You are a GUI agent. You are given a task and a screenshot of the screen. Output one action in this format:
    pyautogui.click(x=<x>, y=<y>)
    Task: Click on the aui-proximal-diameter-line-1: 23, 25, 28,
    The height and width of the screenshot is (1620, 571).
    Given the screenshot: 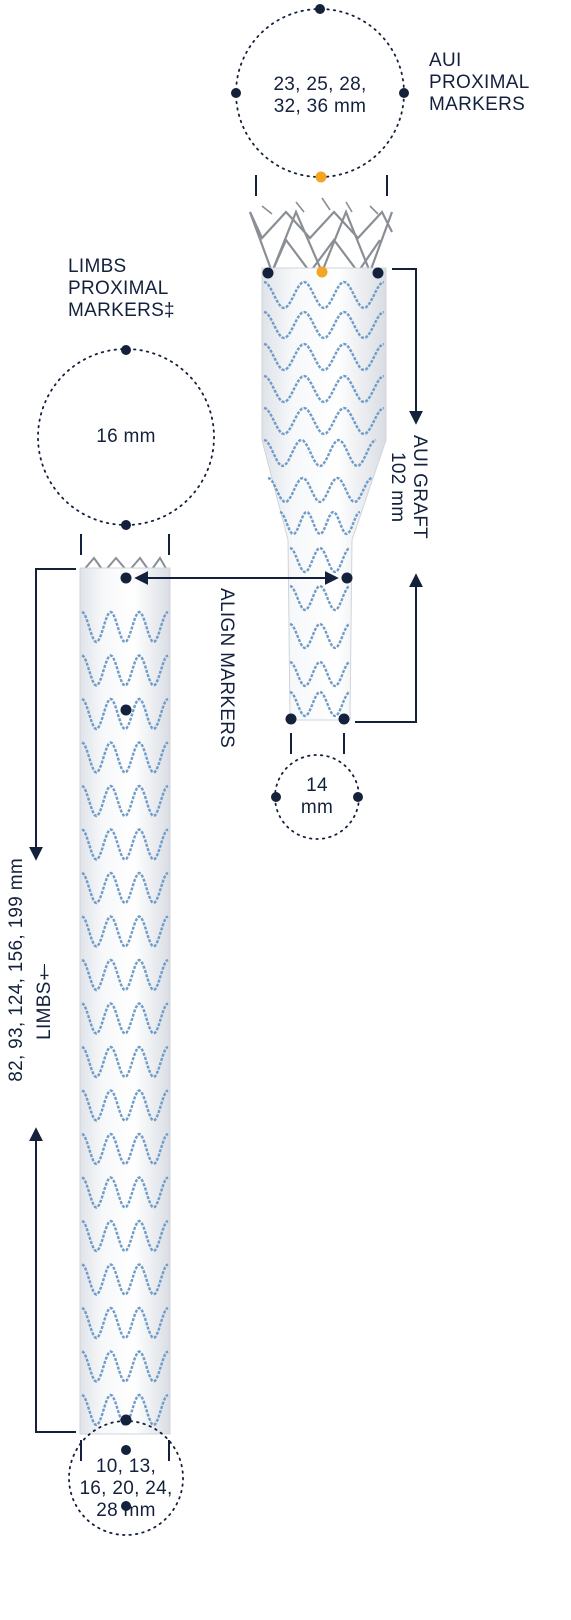 What is the action you would take?
    pyautogui.click(x=320, y=84)
    